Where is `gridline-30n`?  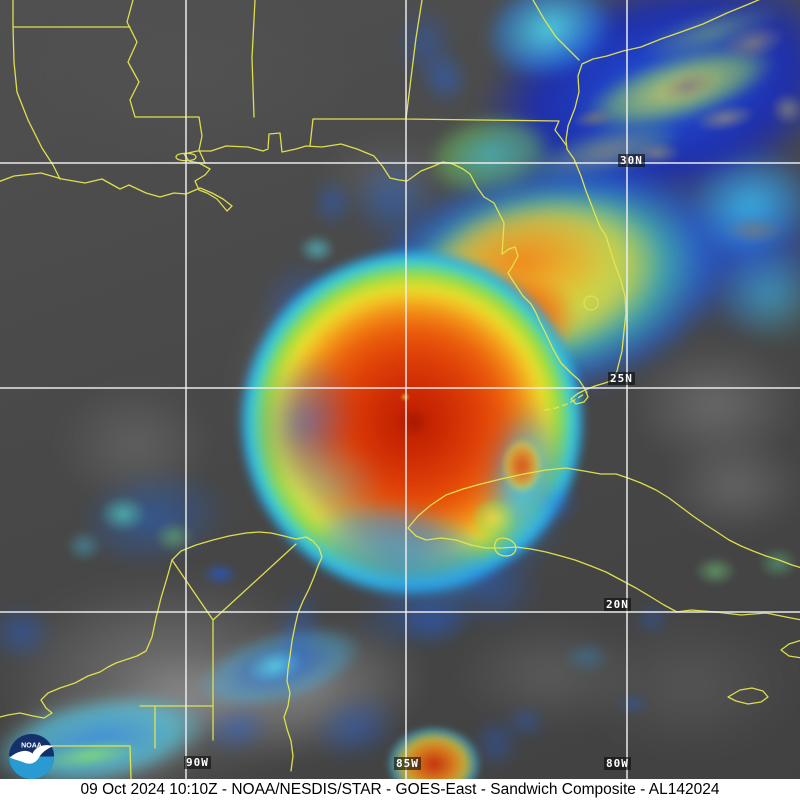 gridline-30n is located at coordinates (400, 163).